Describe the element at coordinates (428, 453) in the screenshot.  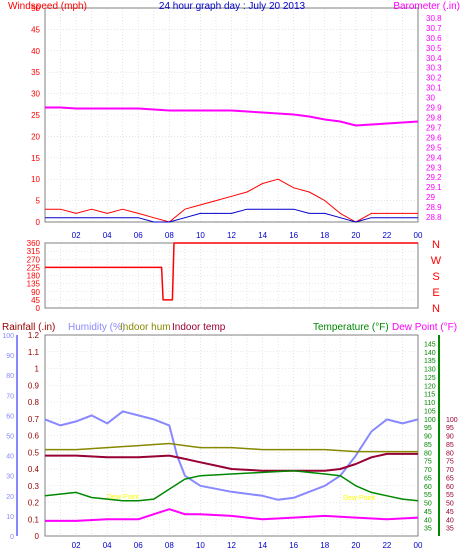
I see `temperature-tick-label: 80` at that location.